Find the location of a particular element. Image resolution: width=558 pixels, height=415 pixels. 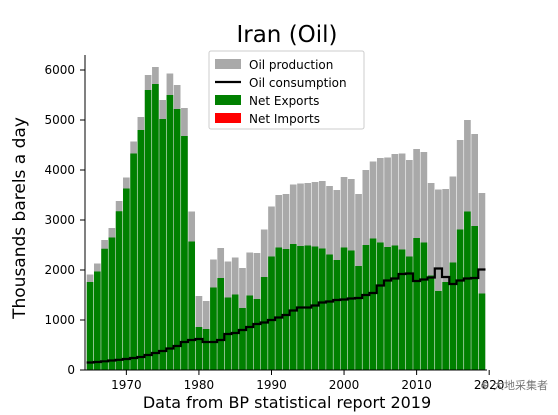

x-tick-label: 2010 is located at coordinates (416, 385).